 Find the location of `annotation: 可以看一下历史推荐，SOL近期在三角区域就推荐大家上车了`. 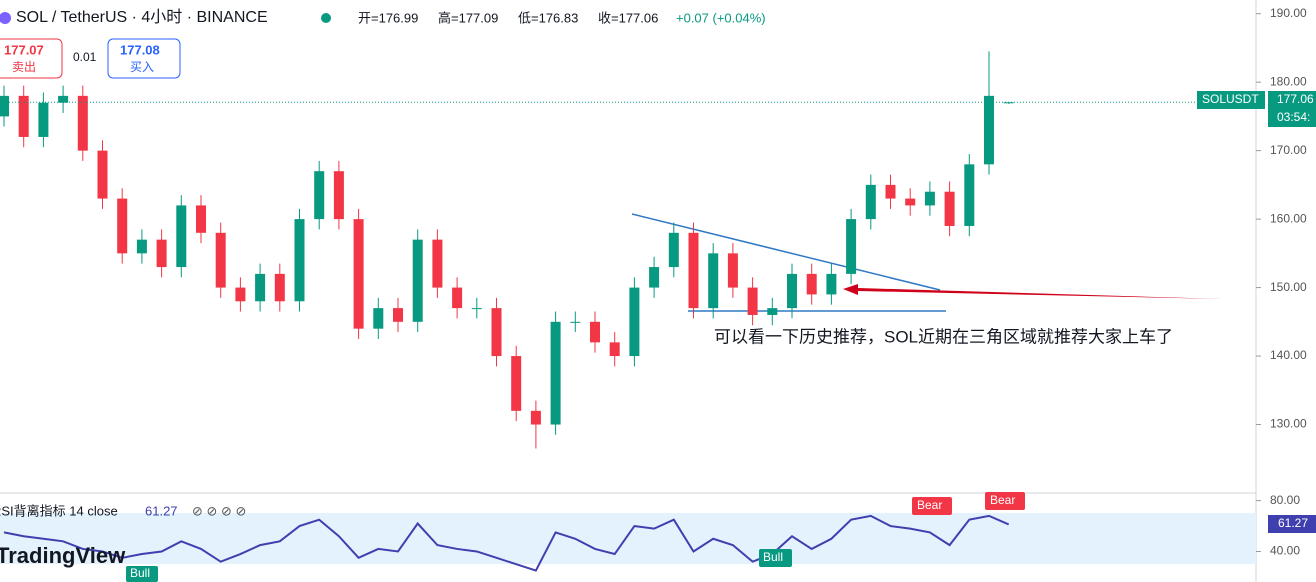

annotation: 可以看一下历史推荐，SOL近期在三角区域就推荐大家上车了 is located at coordinates (943, 336).